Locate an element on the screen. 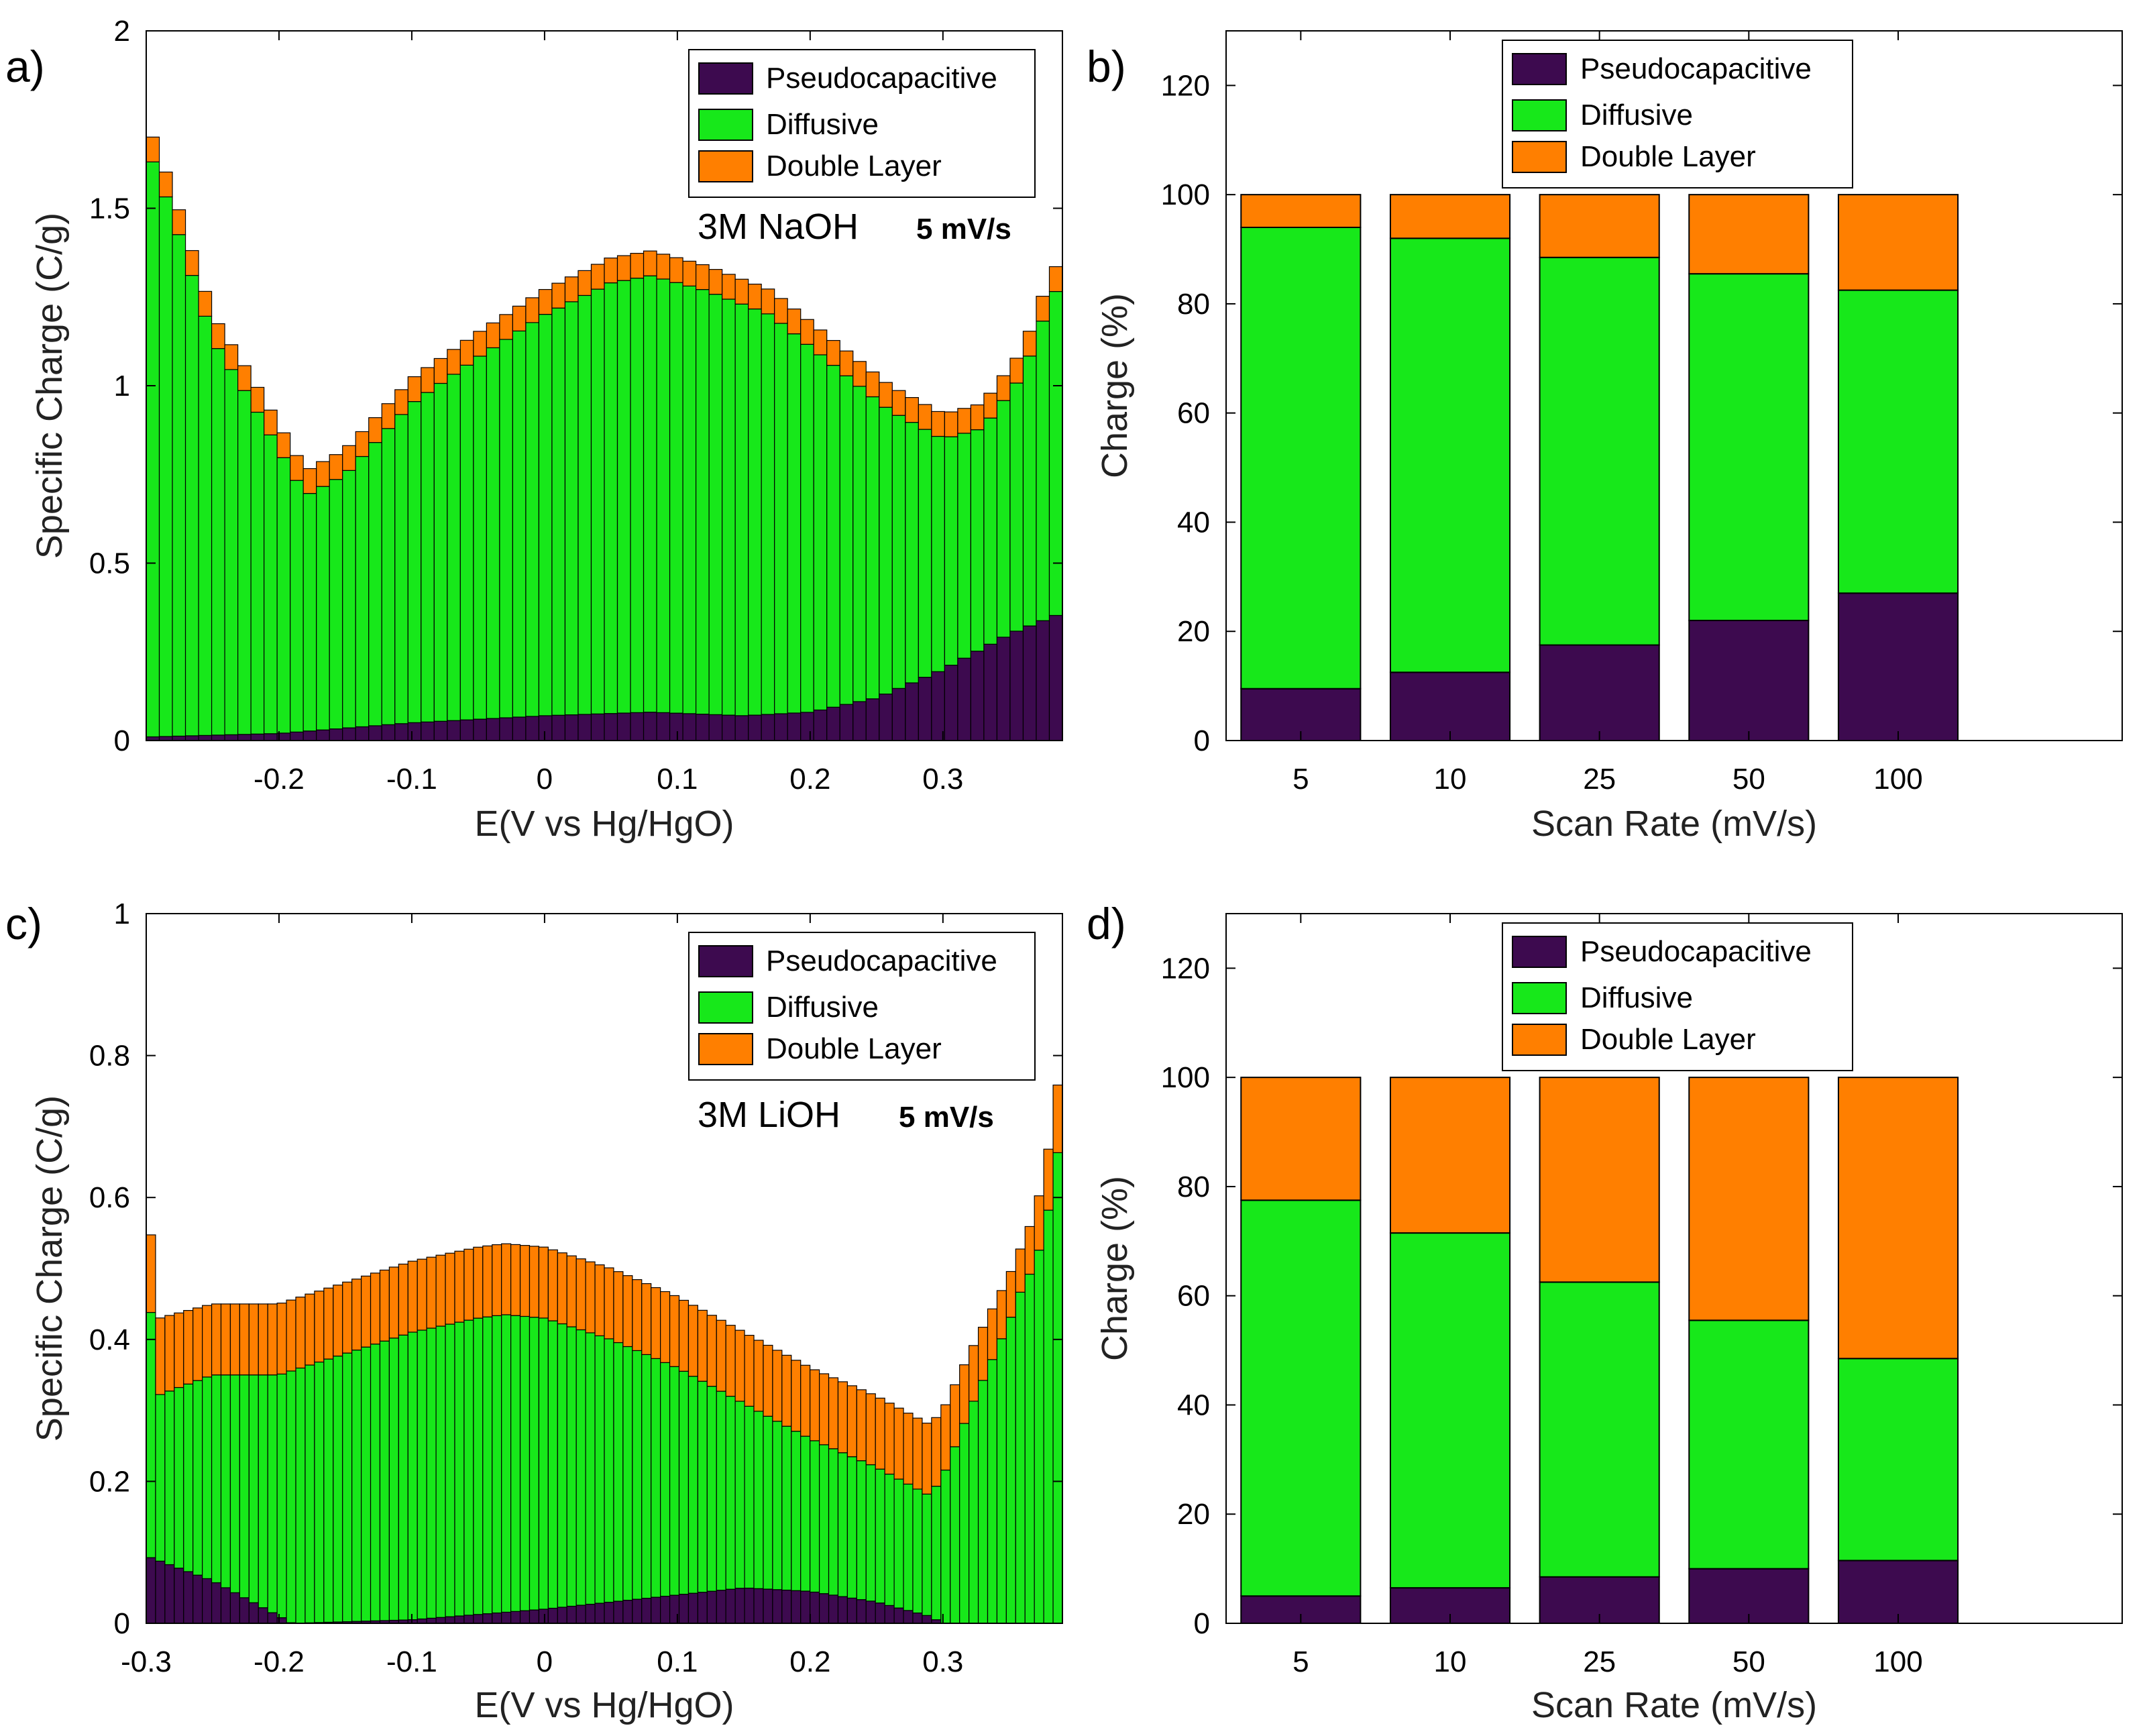 The height and width of the screenshot is (1736, 2147). panel-d-x-tick-label: 10 is located at coordinates (1450, 1661).